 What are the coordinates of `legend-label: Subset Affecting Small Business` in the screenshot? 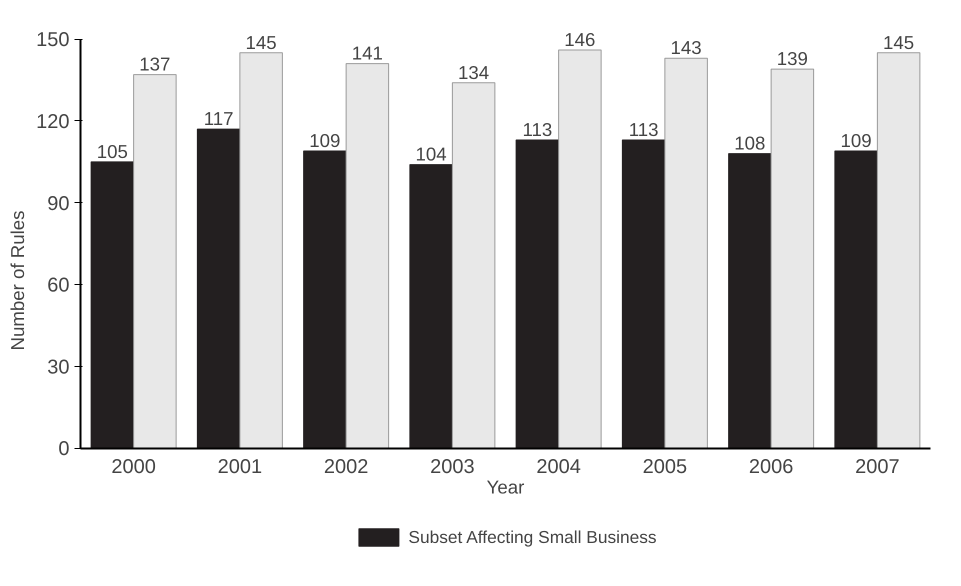 It's located at (532, 537).